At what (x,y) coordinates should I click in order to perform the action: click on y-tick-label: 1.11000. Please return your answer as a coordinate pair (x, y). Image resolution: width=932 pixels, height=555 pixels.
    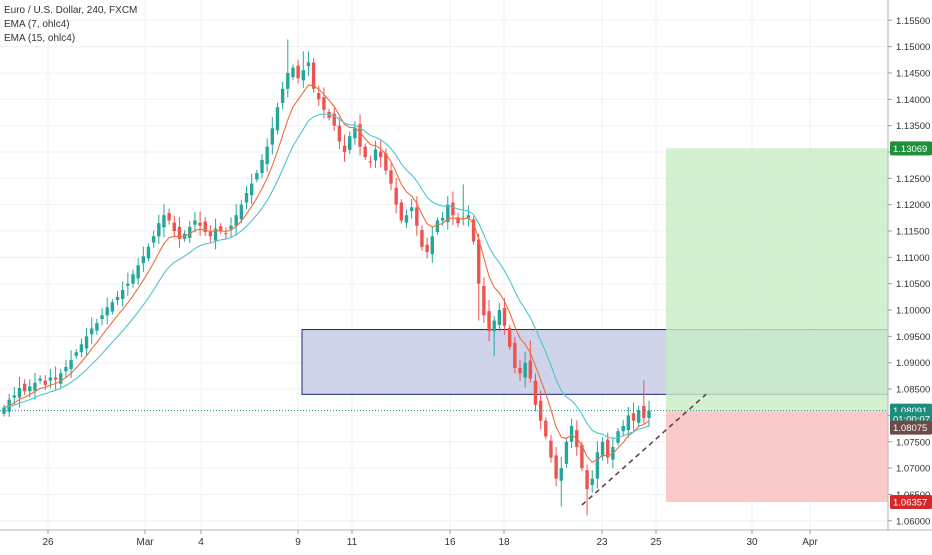
    Looking at the image, I should click on (913, 258).